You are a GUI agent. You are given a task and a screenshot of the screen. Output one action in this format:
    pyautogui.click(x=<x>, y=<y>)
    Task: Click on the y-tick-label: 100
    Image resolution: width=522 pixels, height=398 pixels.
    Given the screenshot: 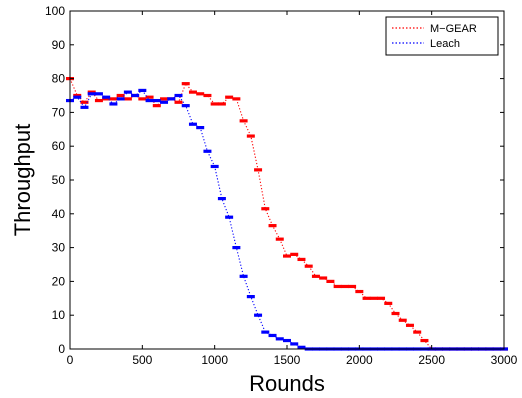 What is the action you would take?
    pyautogui.click(x=55, y=11)
    